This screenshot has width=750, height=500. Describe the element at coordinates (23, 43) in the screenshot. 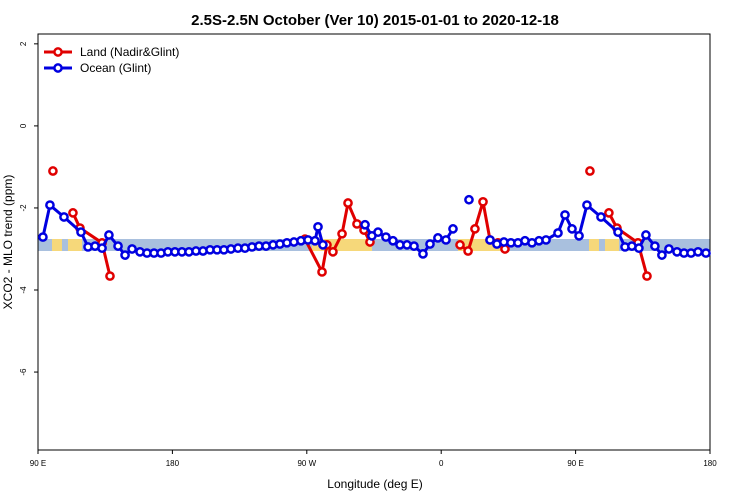

I see `y-tick-label: 2` at that location.